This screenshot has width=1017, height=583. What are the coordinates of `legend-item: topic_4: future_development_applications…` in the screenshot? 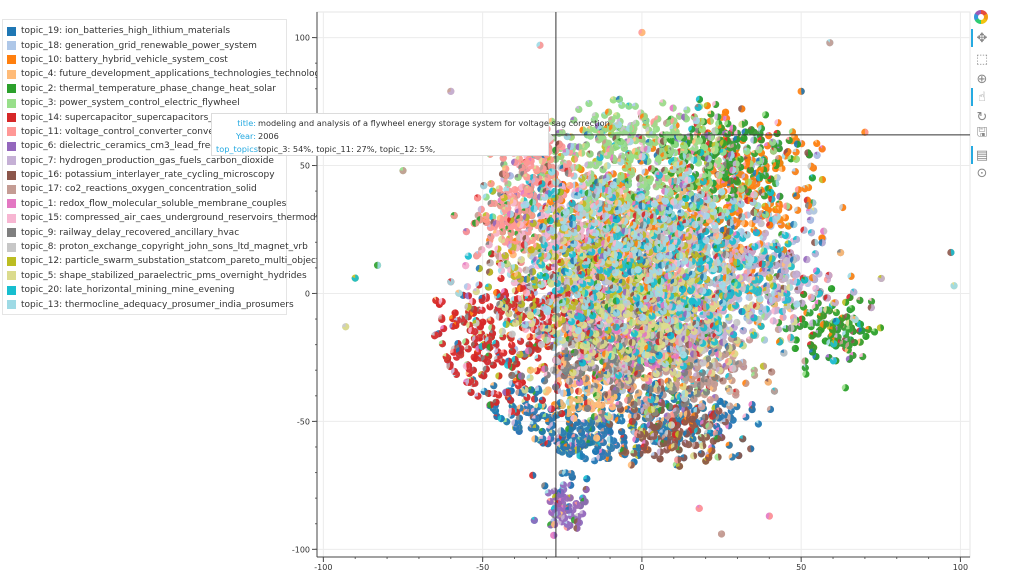 It's located at (166, 74).